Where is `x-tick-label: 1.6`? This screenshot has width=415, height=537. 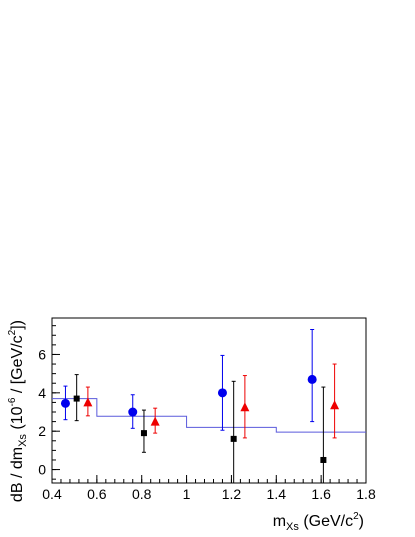
x-tick-label: 1.6 is located at coordinates (321, 494).